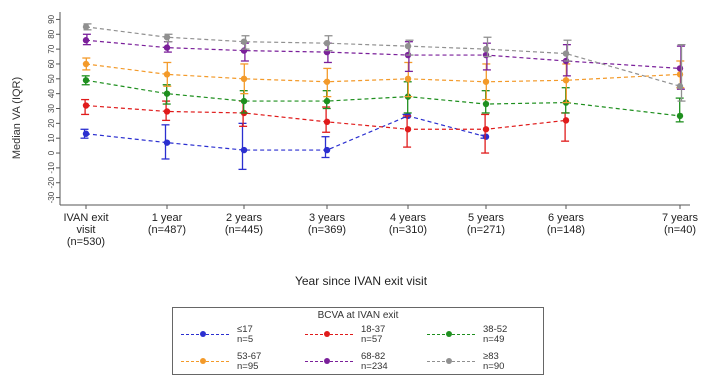 This screenshot has height=383, width=702. I want to click on y-tick-label: -10, so click(51, 168).